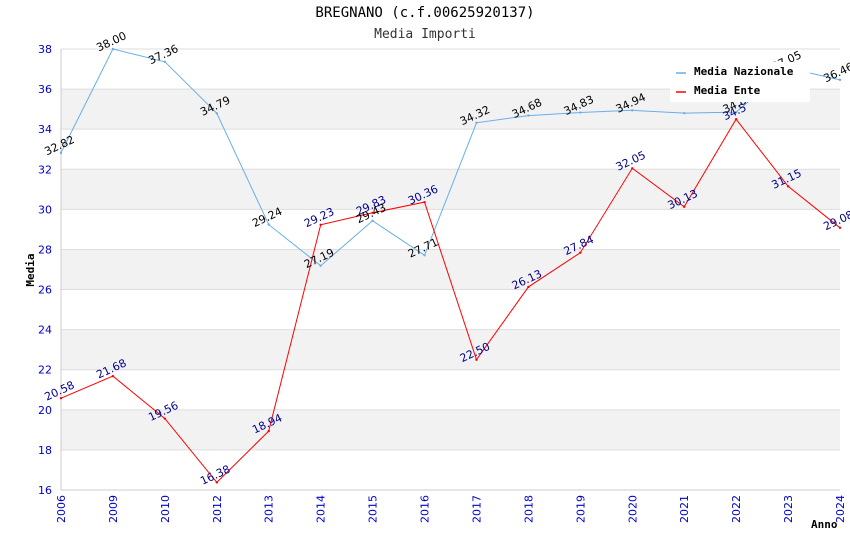  I want to click on x-tick-label: 2019, so click(580, 509).